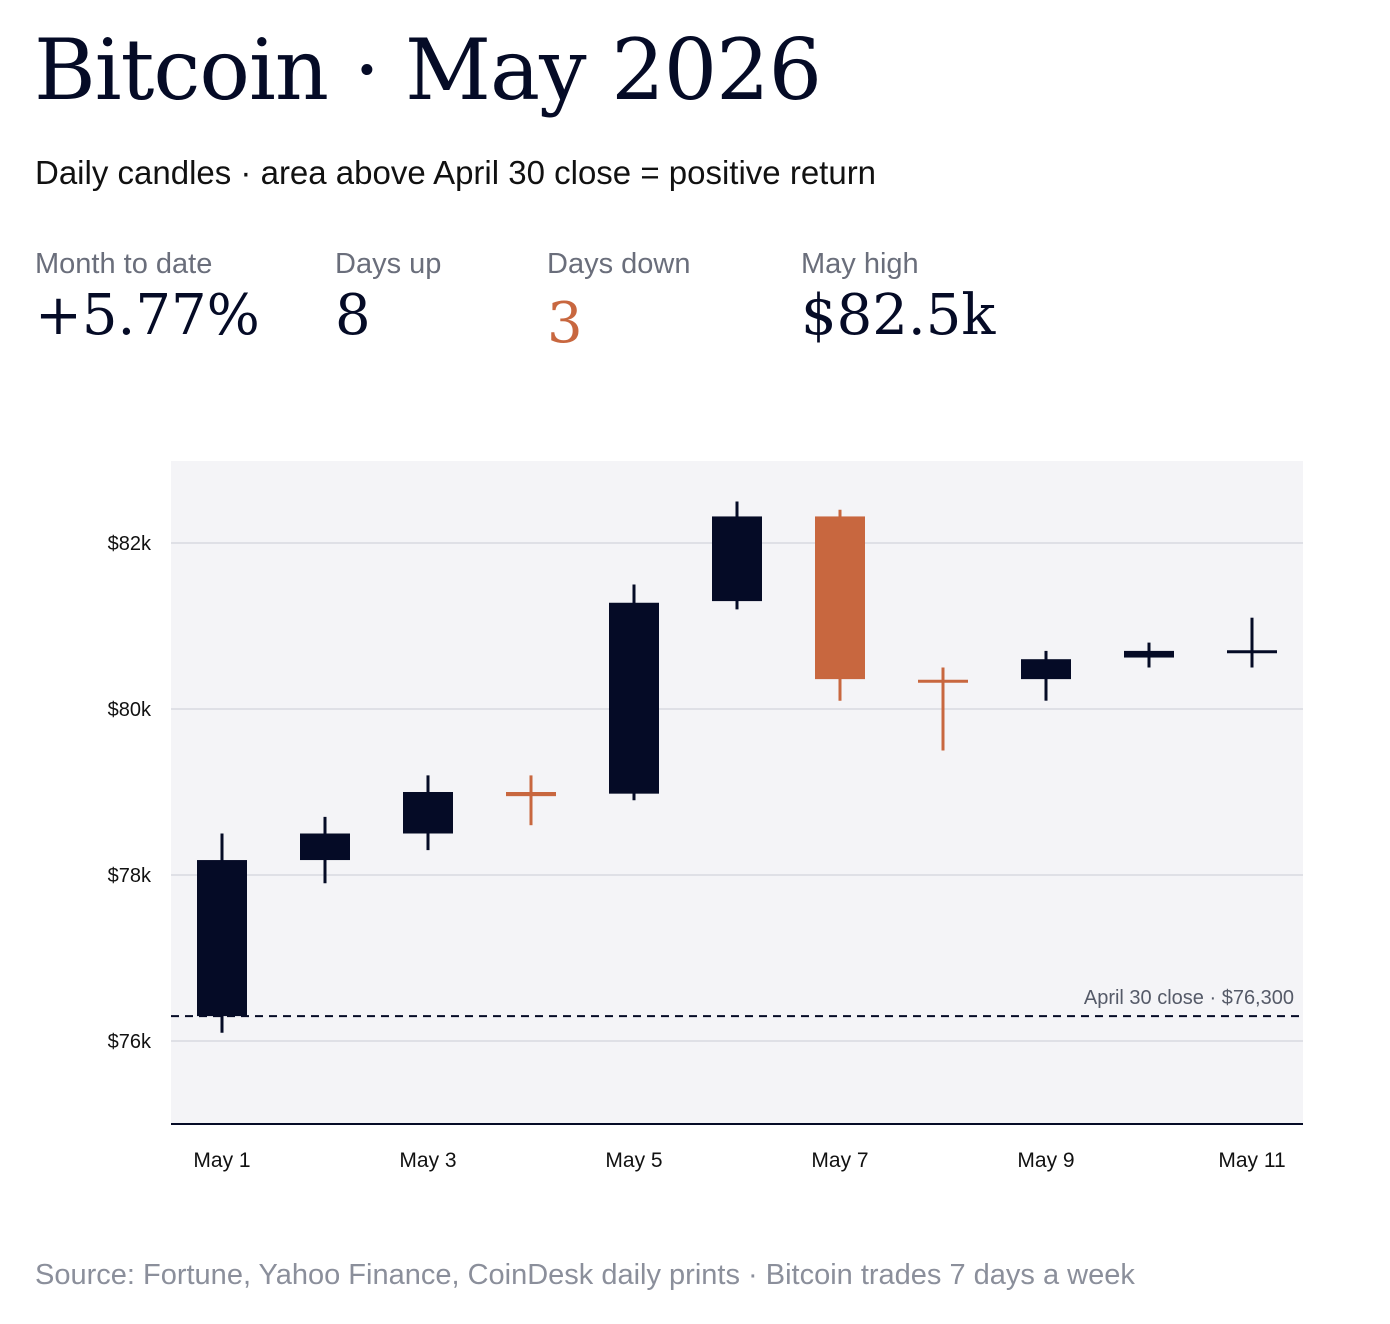  Describe the element at coordinates (860, 264) in the screenshot. I see `stat-label: May high` at that location.